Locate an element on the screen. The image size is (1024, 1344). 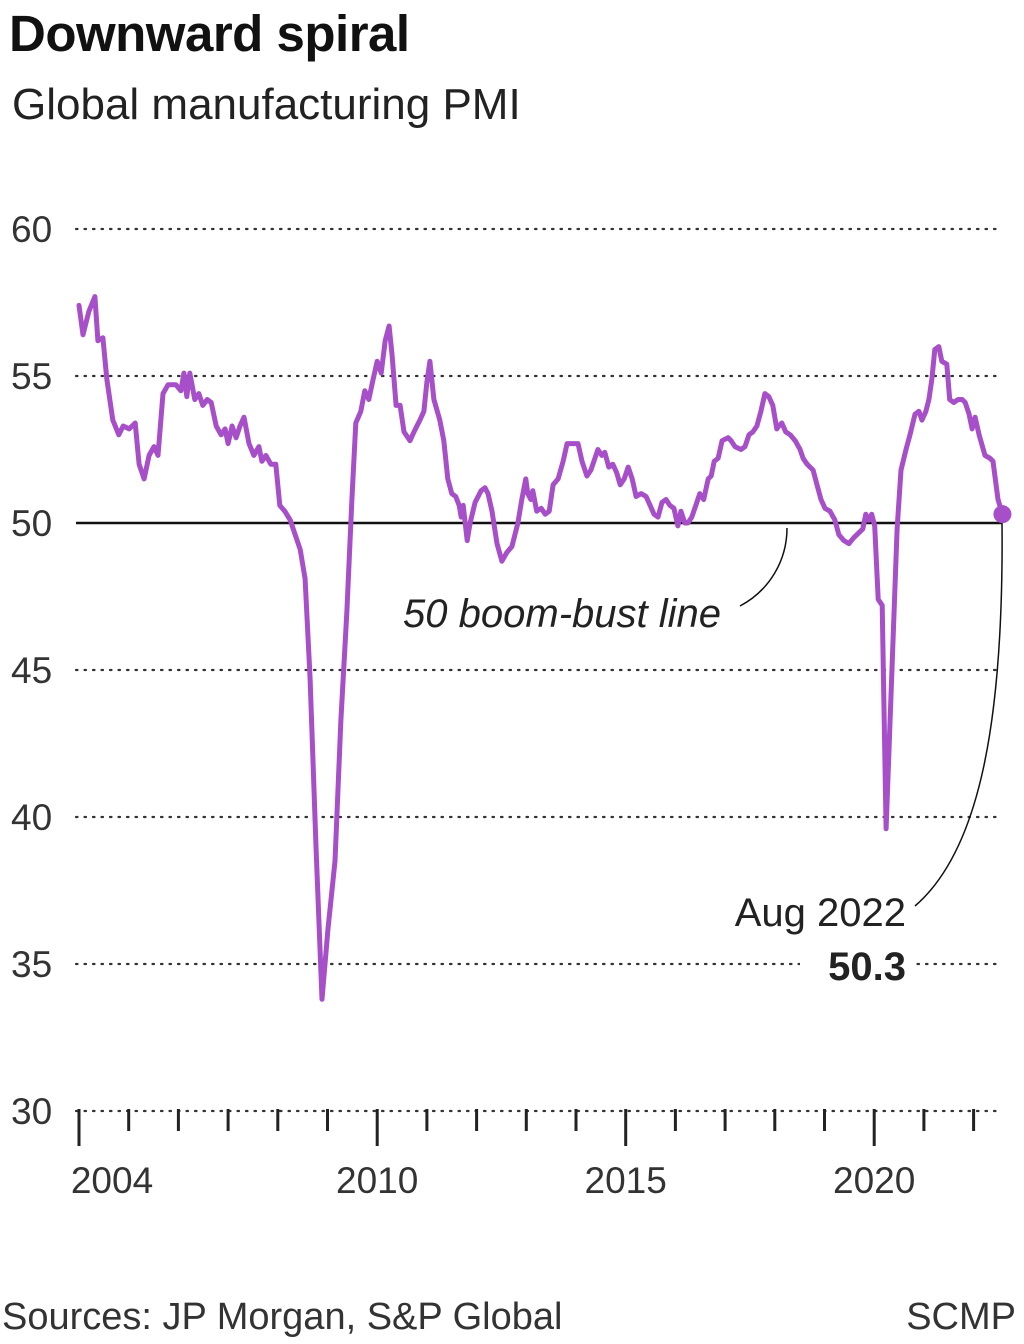
latest-point-marker is located at coordinates (1002, 514).